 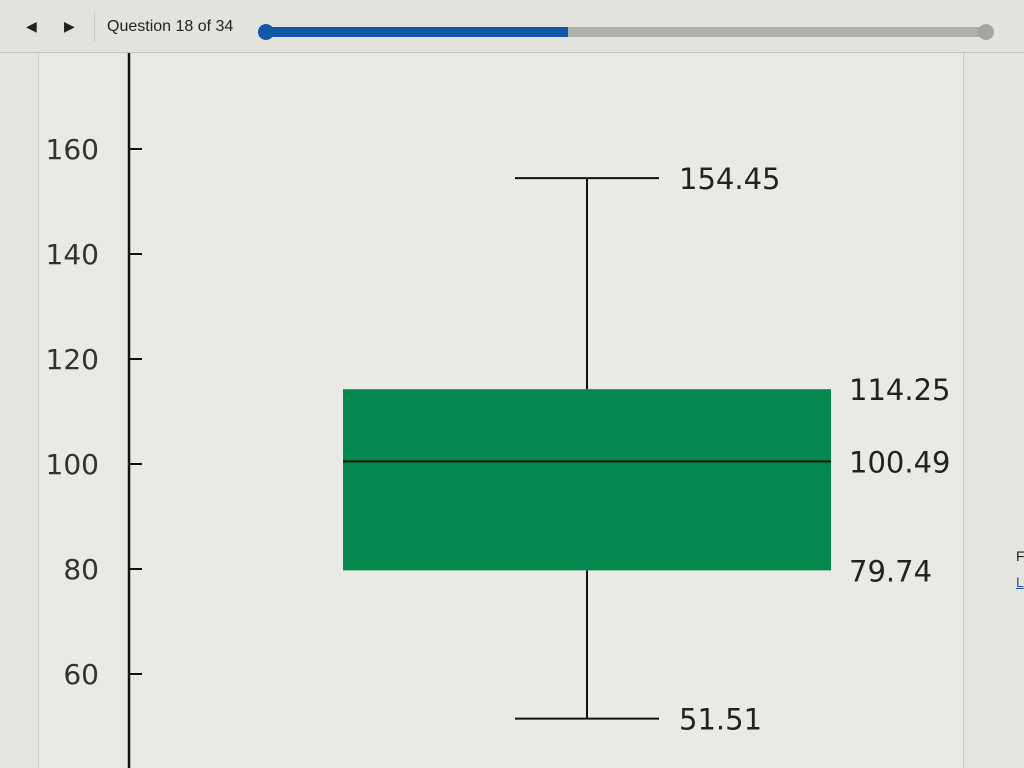 I want to click on progress-knob, so click(x=266, y=32).